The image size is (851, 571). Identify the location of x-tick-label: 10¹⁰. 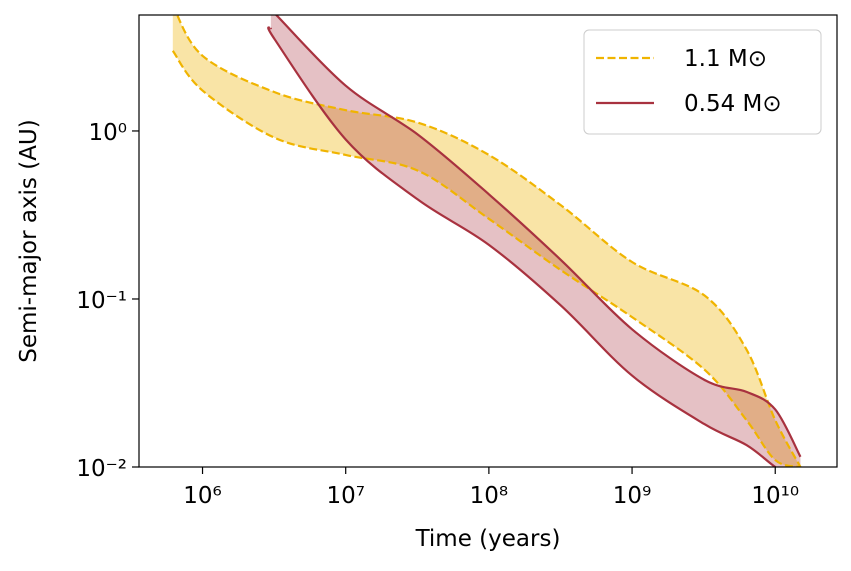
(775, 496).